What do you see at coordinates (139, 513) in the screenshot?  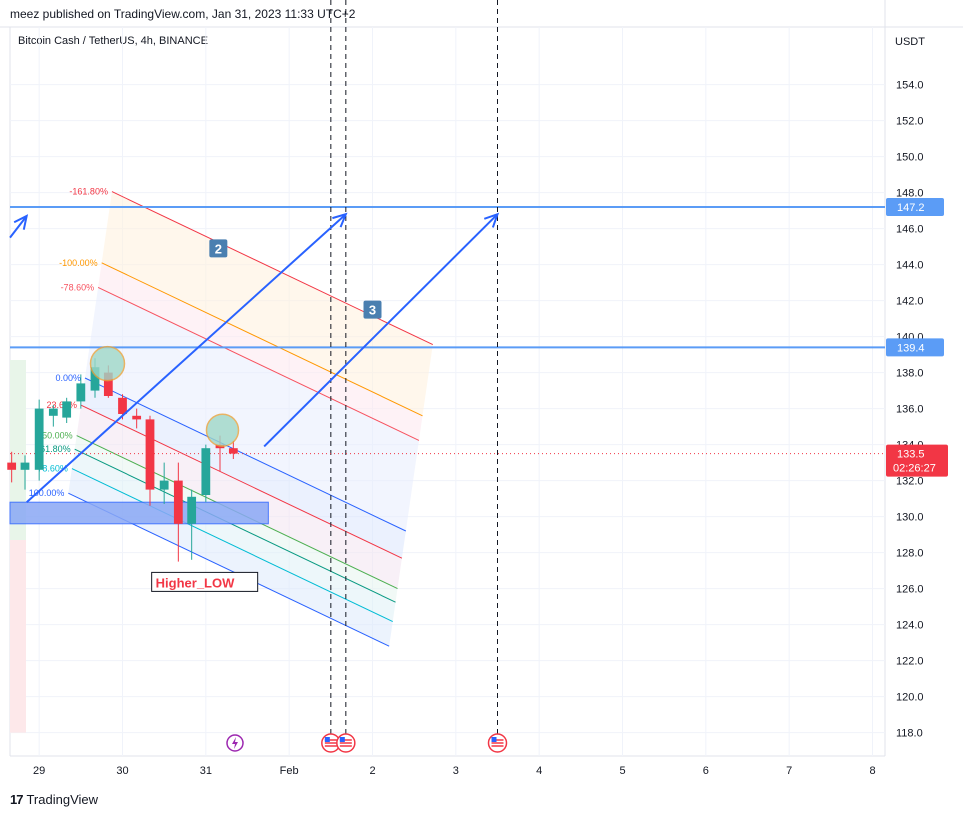 I see `support-zone` at bounding box center [139, 513].